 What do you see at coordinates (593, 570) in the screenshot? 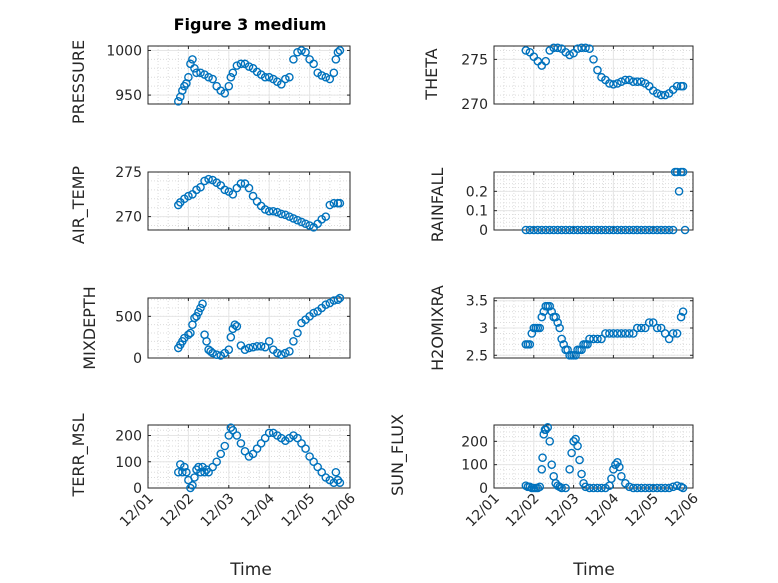
I see `xlabel-time-right: Time` at bounding box center [593, 570].